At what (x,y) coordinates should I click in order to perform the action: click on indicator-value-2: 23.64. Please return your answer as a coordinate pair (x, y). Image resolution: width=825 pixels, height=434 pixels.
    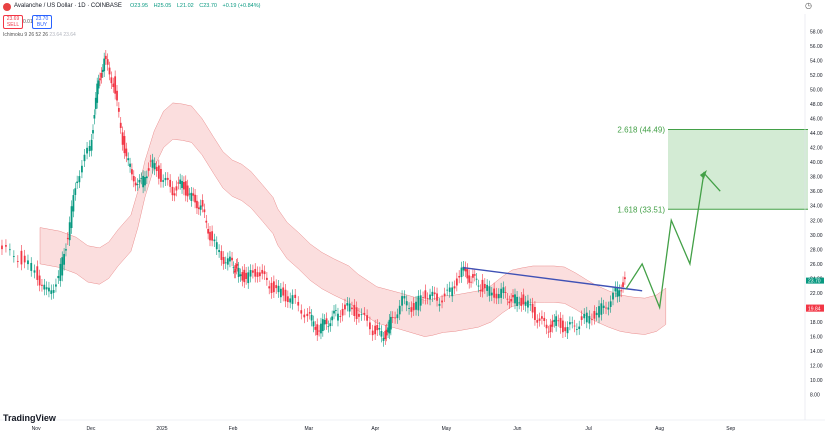
    Looking at the image, I should click on (69, 35).